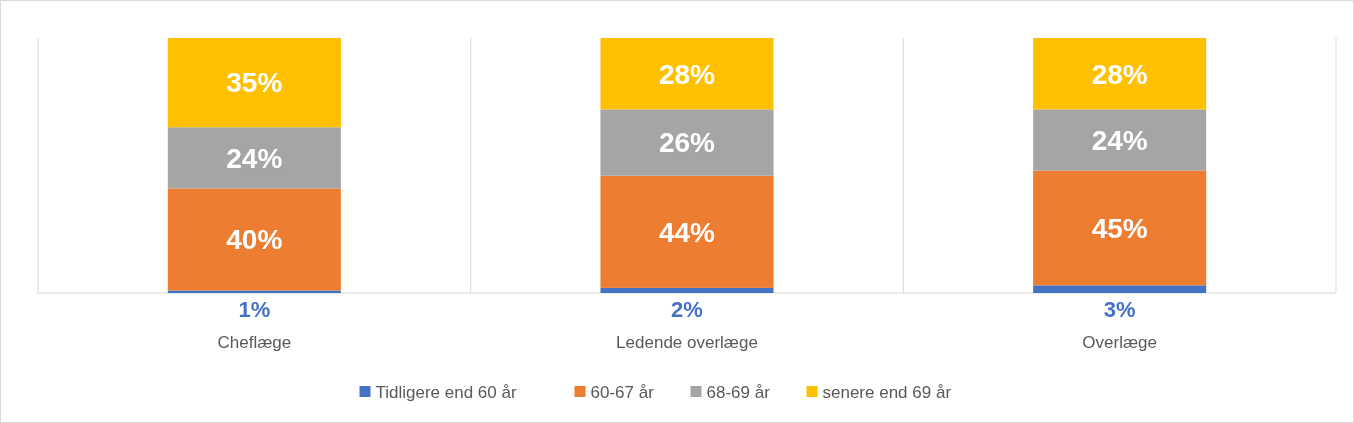  Describe the element at coordinates (687, 309) in the screenshot. I see `data-label: 2%` at that location.